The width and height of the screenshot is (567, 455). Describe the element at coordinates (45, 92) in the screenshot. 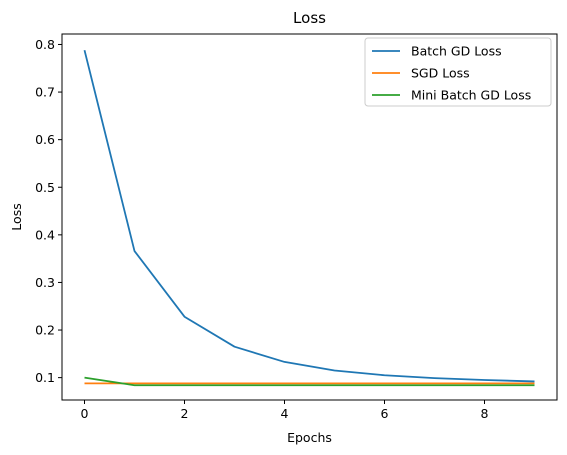

I see `y-tick-label: 0.7` at that location.